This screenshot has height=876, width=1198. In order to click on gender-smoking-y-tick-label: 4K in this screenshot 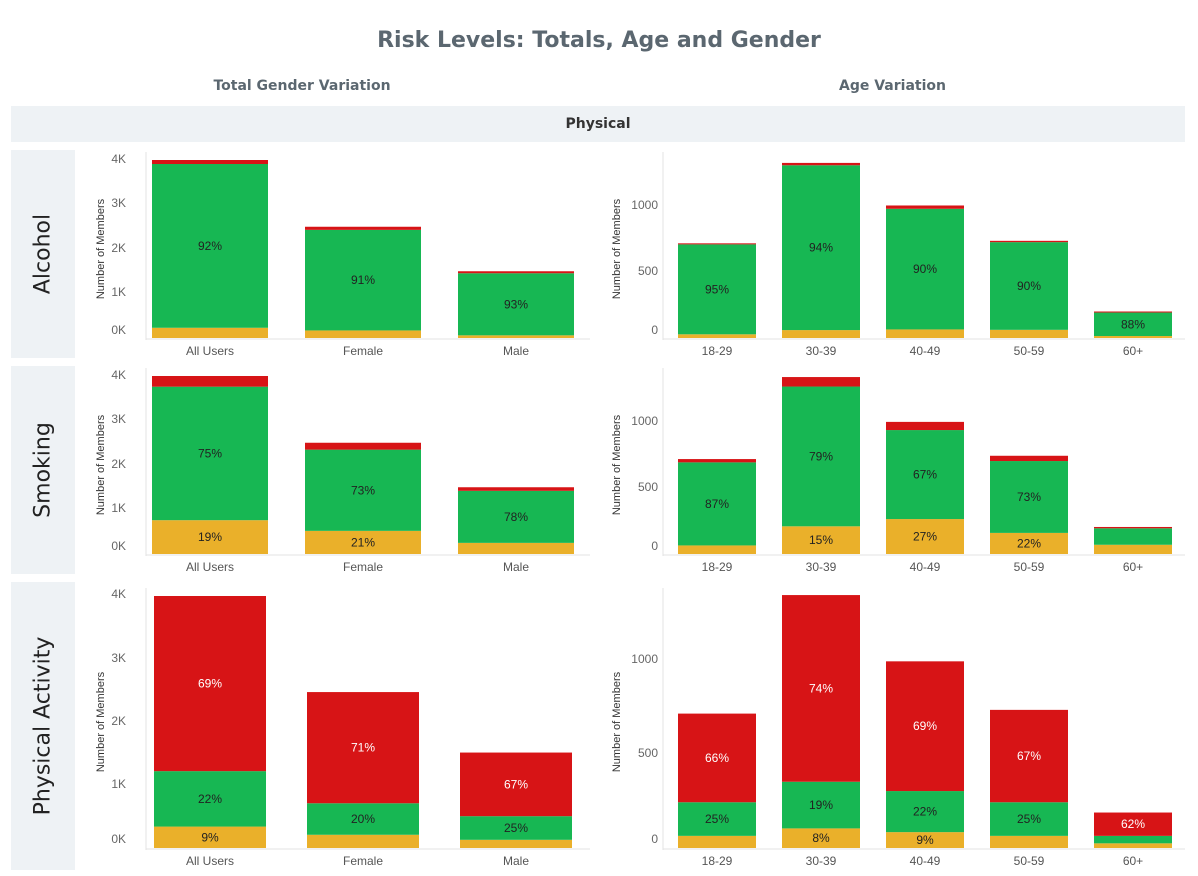, I will do `click(118, 375)`.